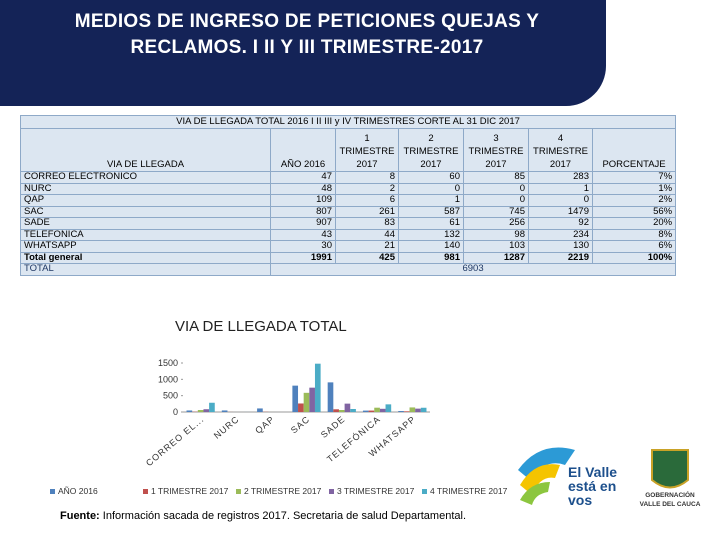 The image size is (720, 540). What do you see at coordinates (145, 188) in the screenshot?
I see `table-cell: NURC` at bounding box center [145, 188].